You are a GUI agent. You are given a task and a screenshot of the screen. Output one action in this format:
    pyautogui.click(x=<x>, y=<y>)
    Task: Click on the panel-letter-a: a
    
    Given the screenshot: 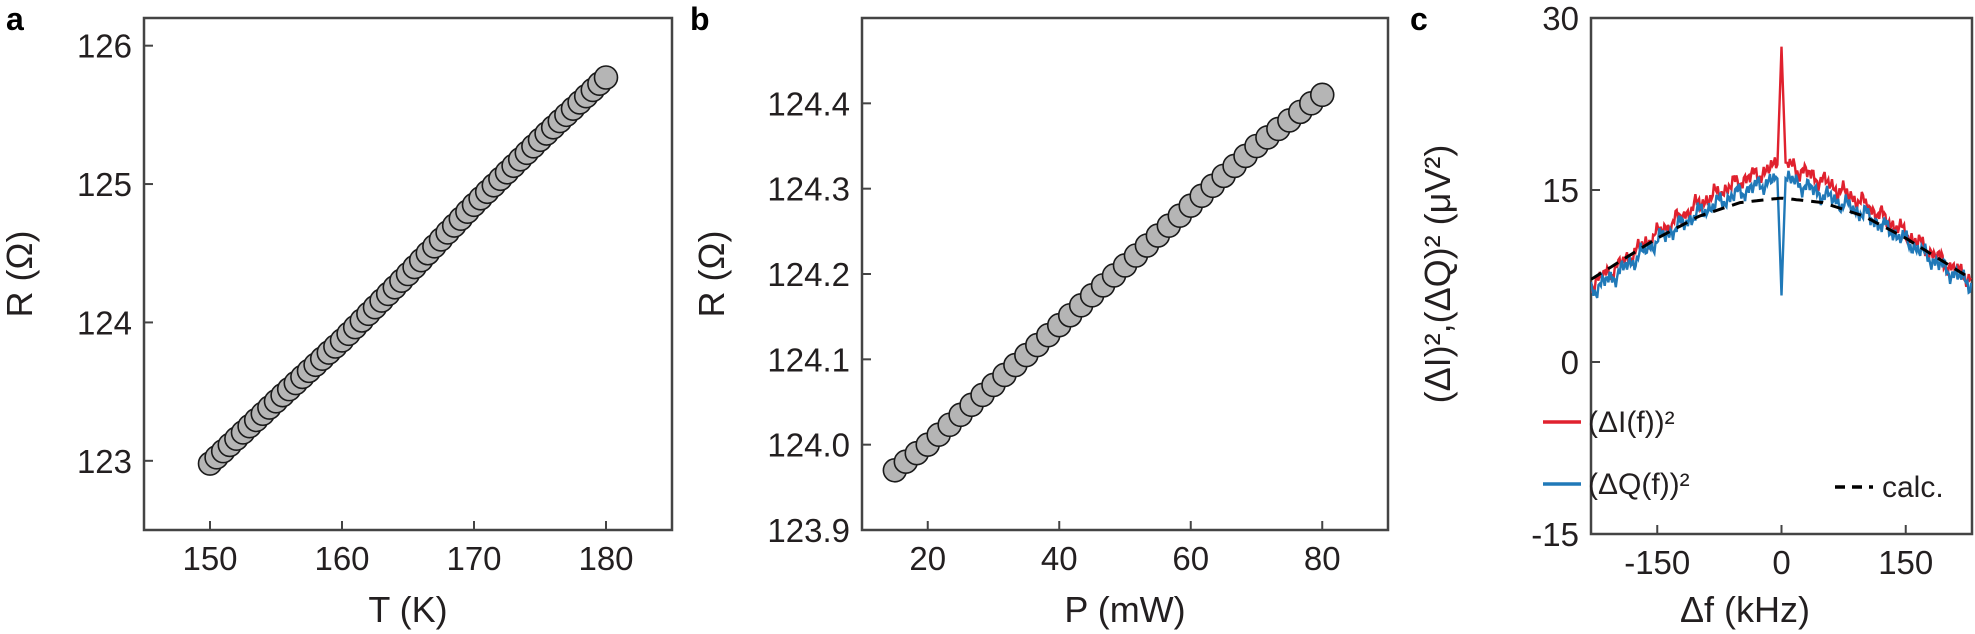 What is the action you would take?
    pyautogui.click(x=15, y=19)
    